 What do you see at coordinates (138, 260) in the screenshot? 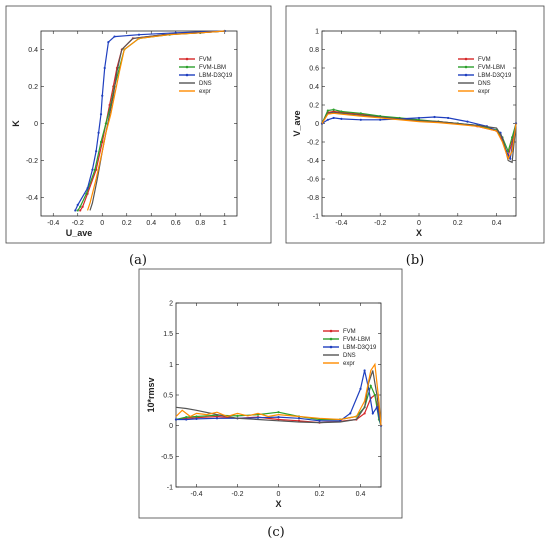
I see `panel-caption: (a)` at bounding box center [138, 260].